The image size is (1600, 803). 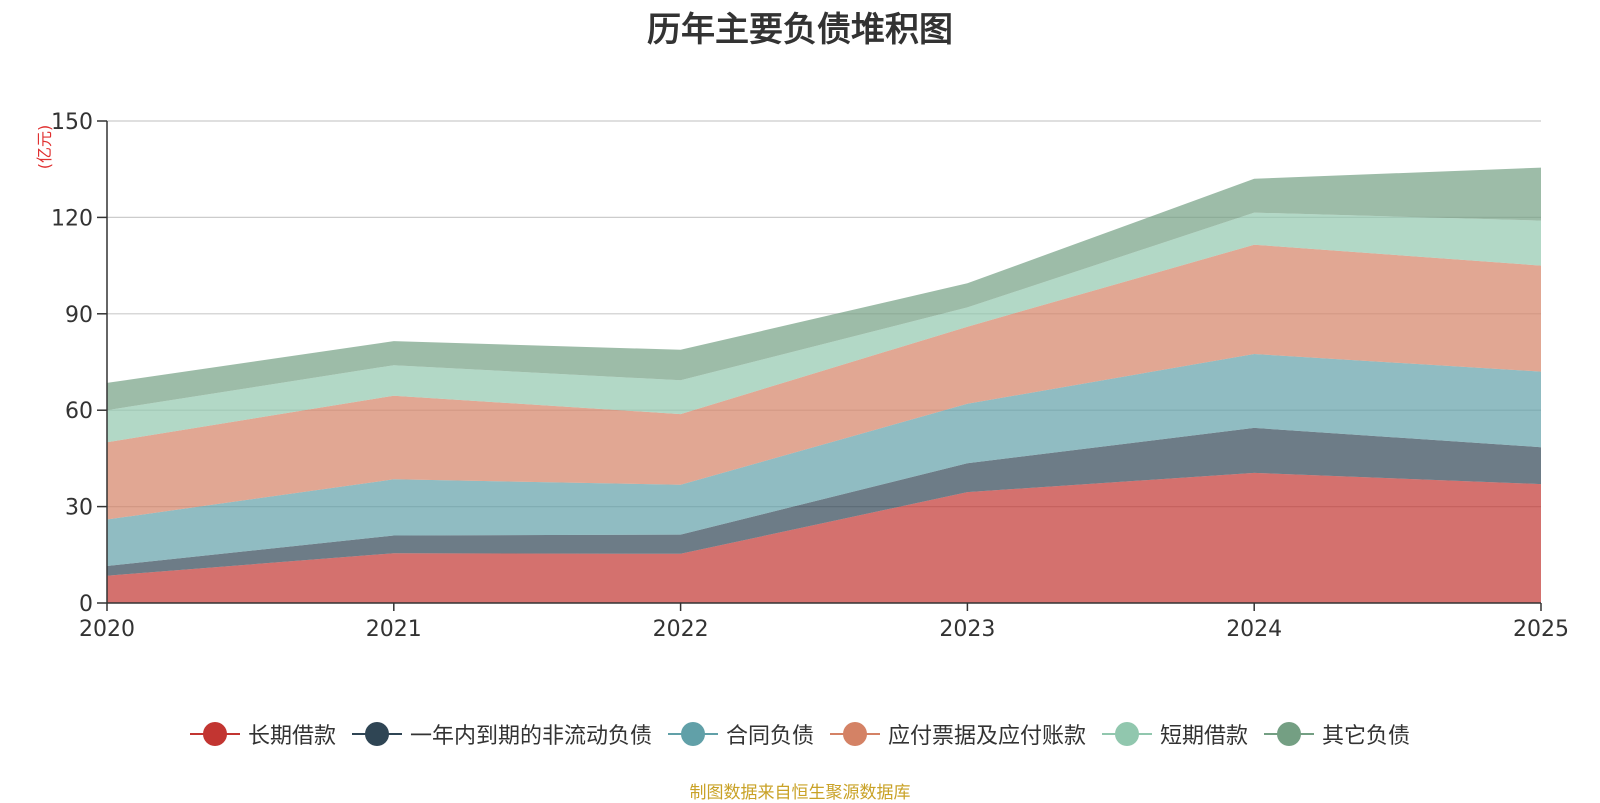 What do you see at coordinates (107, 629) in the screenshot?
I see `x-tick-label: 2020` at bounding box center [107, 629].